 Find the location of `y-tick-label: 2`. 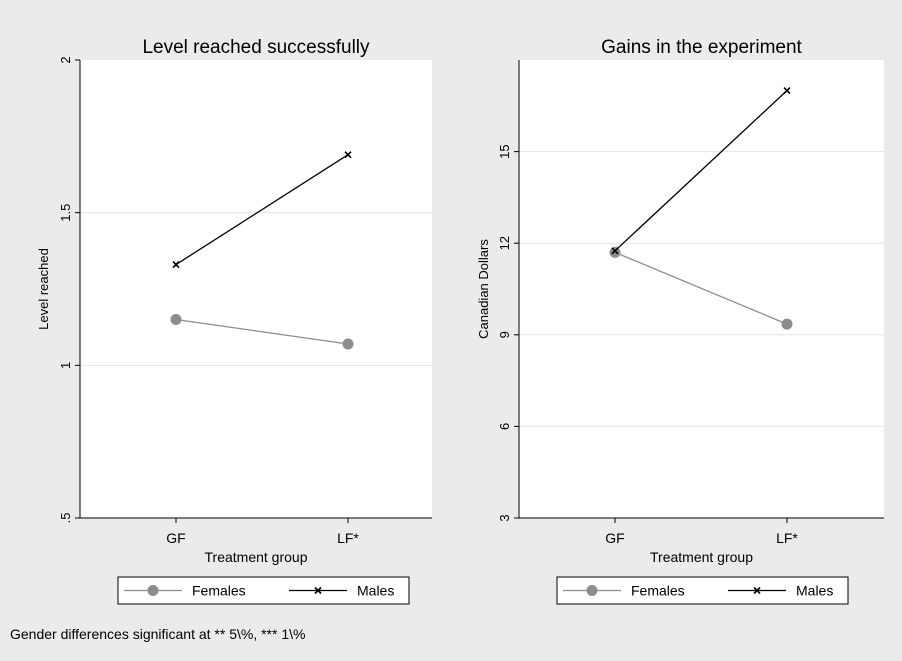

y-tick-label: 2 is located at coordinates (65, 59).